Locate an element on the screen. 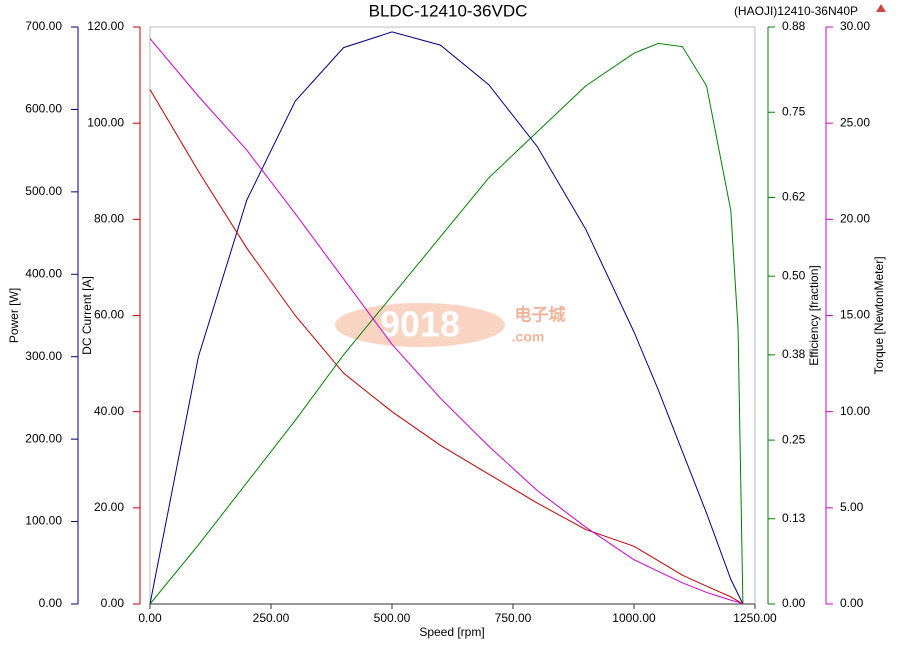 This screenshot has width=900, height=649. y-axis-title: Efficiency [fraction] is located at coordinates (814, 315).